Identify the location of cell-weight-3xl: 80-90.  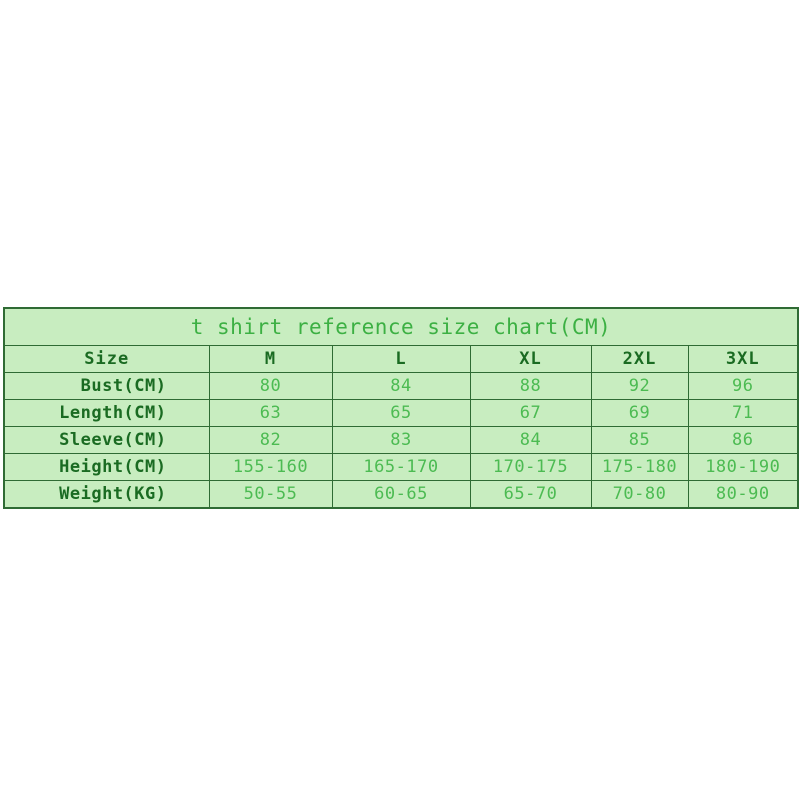
(743, 494).